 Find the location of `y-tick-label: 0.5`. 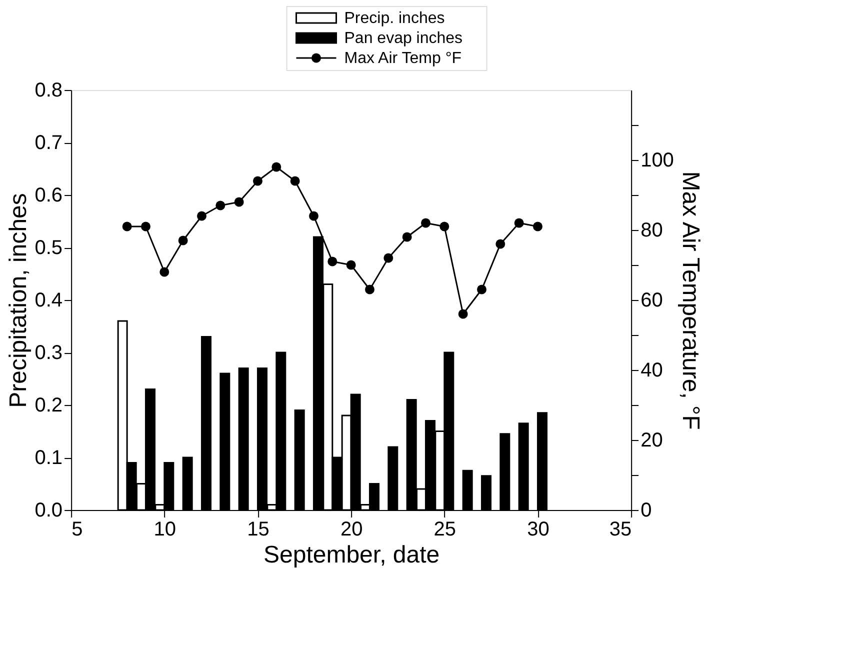

y-tick-label: 0.5 is located at coordinates (48, 248).